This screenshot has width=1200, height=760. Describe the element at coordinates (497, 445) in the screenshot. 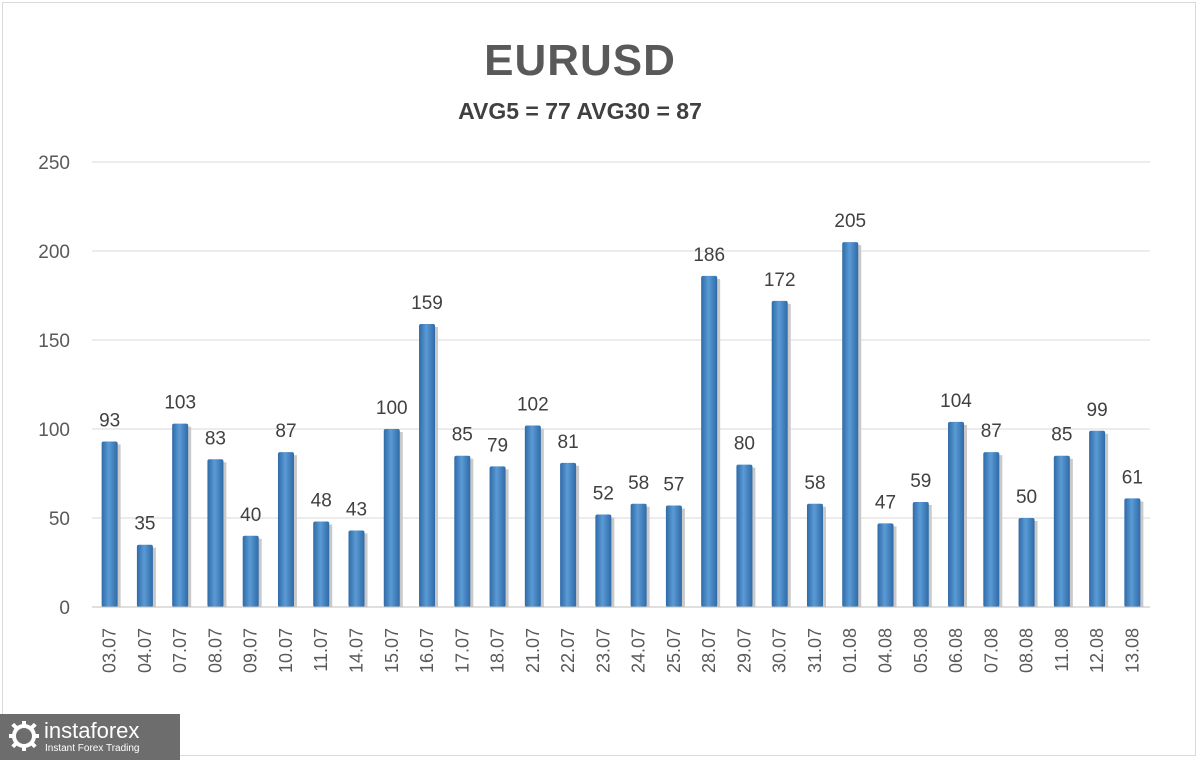

I see `data-label: 79` at that location.